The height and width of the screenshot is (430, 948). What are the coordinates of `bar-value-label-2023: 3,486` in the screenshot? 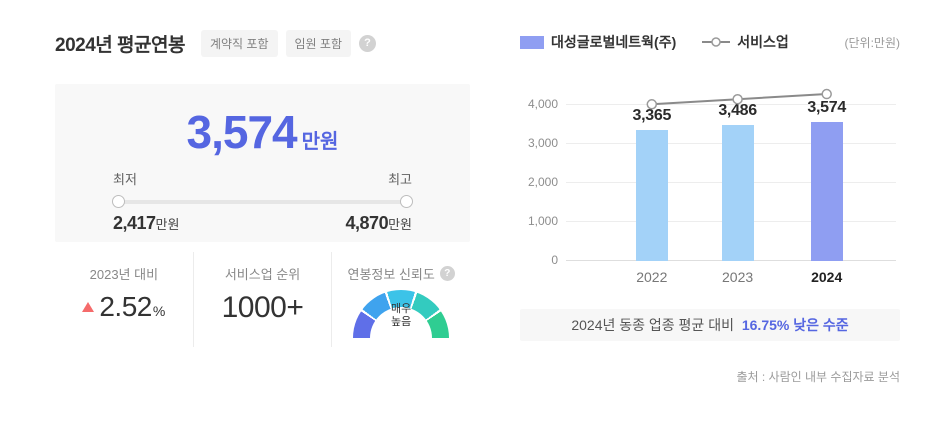 It's located at (737, 111).